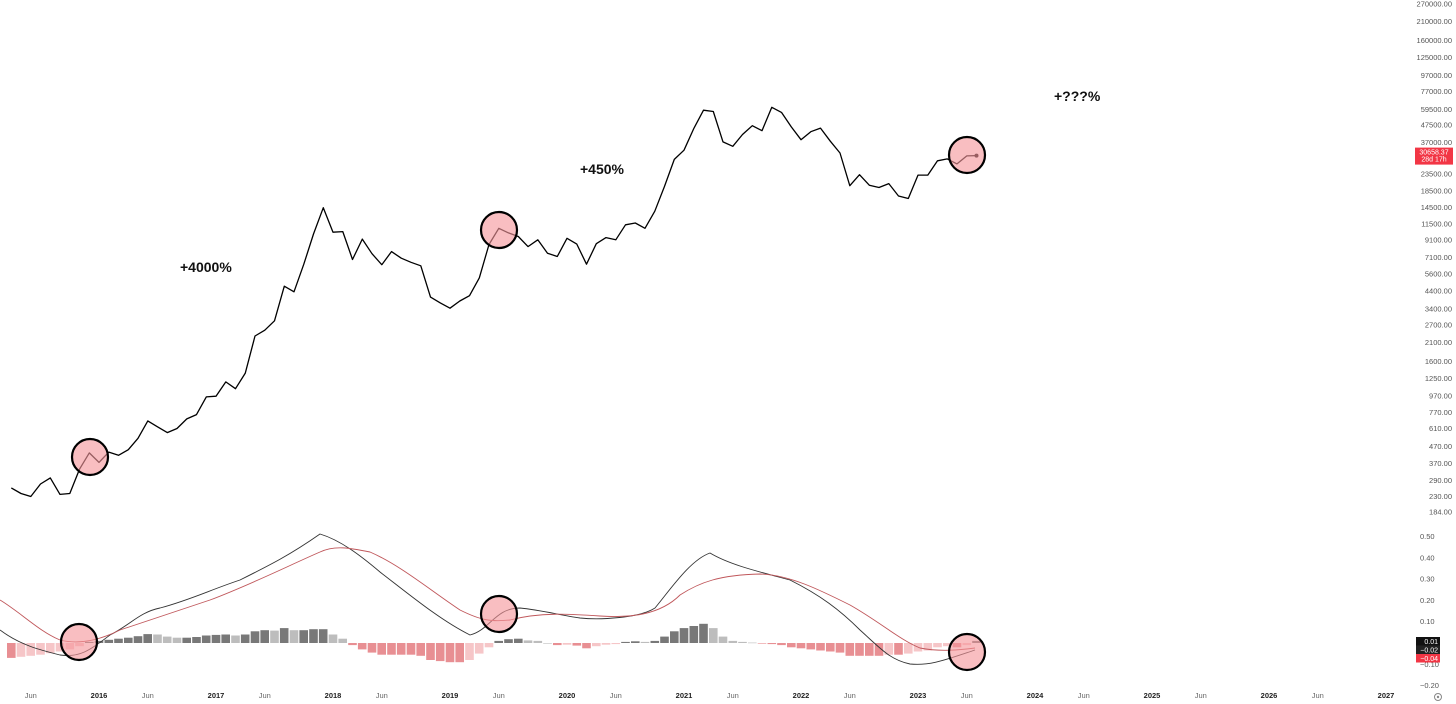  What do you see at coordinates (216, 695) in the screenshot?
I see `time-tick-label: 2017` at bounding box center [216, 695].